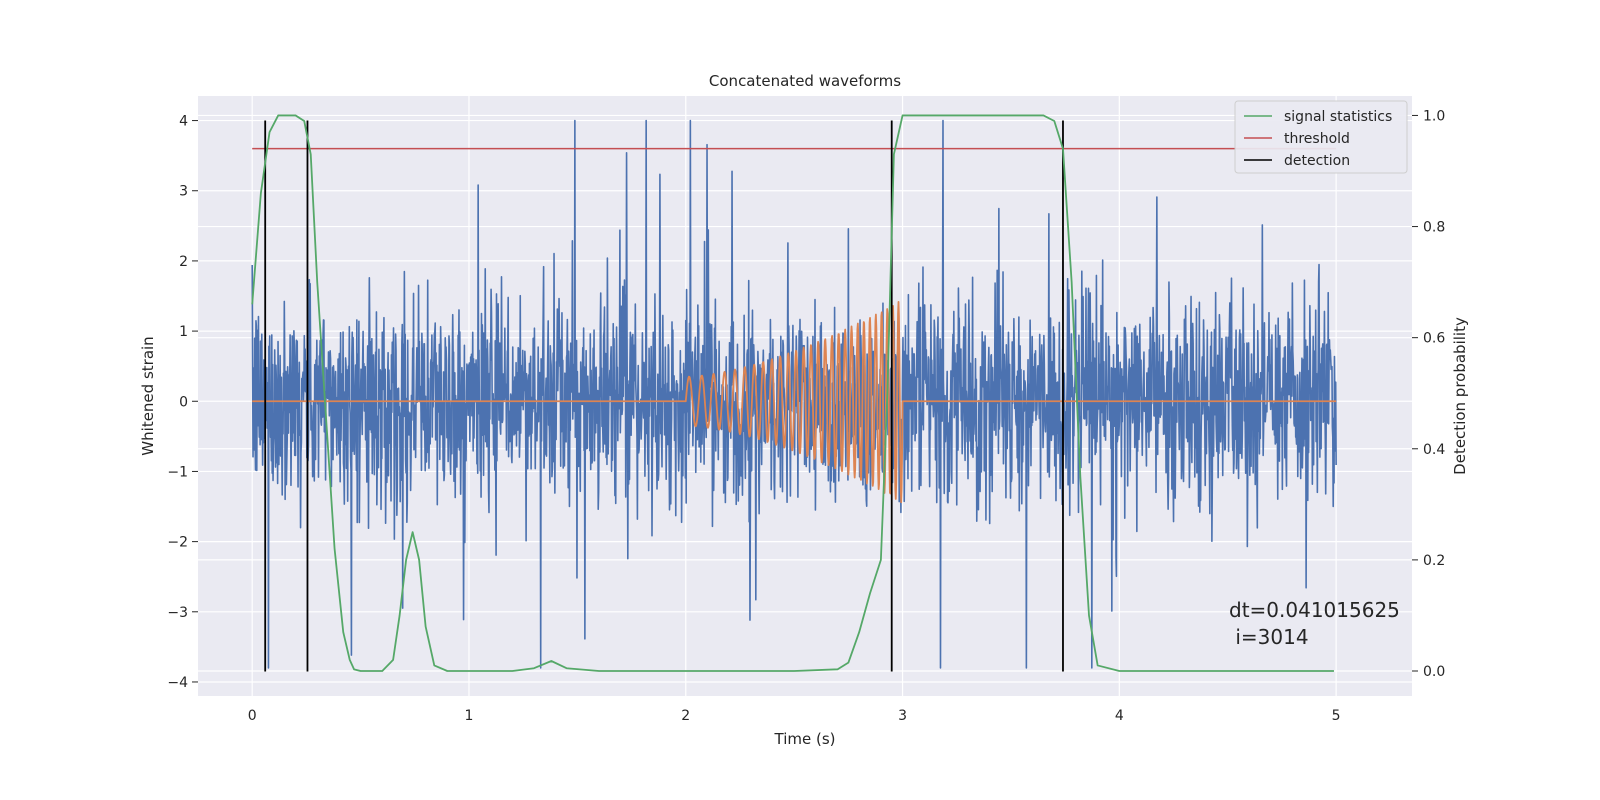 The height and width of the screenshot is (800, 1600). I want to click on annotation-i: i=3014, so click(1269, 637).